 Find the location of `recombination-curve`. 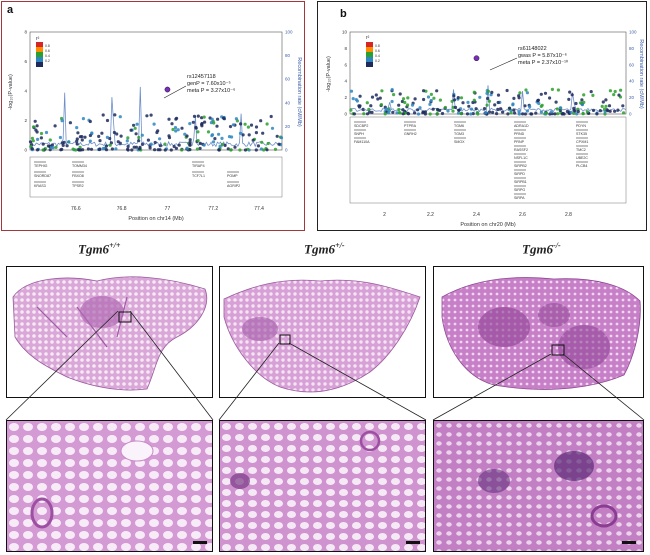

recombination-curve is located at coordinates (156, 117).